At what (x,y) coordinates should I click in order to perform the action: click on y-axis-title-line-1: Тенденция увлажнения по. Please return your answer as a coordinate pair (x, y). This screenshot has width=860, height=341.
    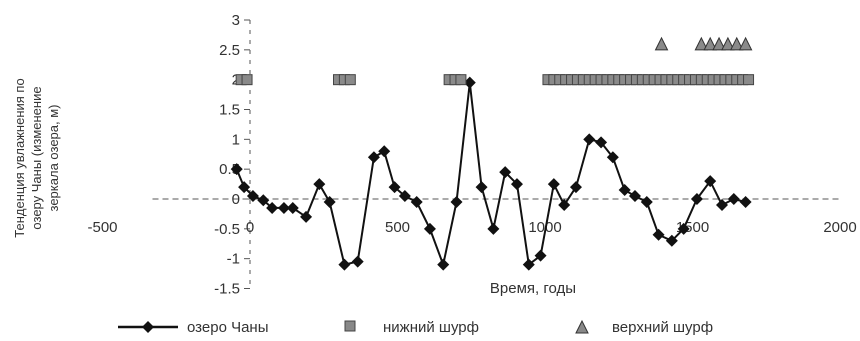
    Looking at the image, I should click on (19, 157).